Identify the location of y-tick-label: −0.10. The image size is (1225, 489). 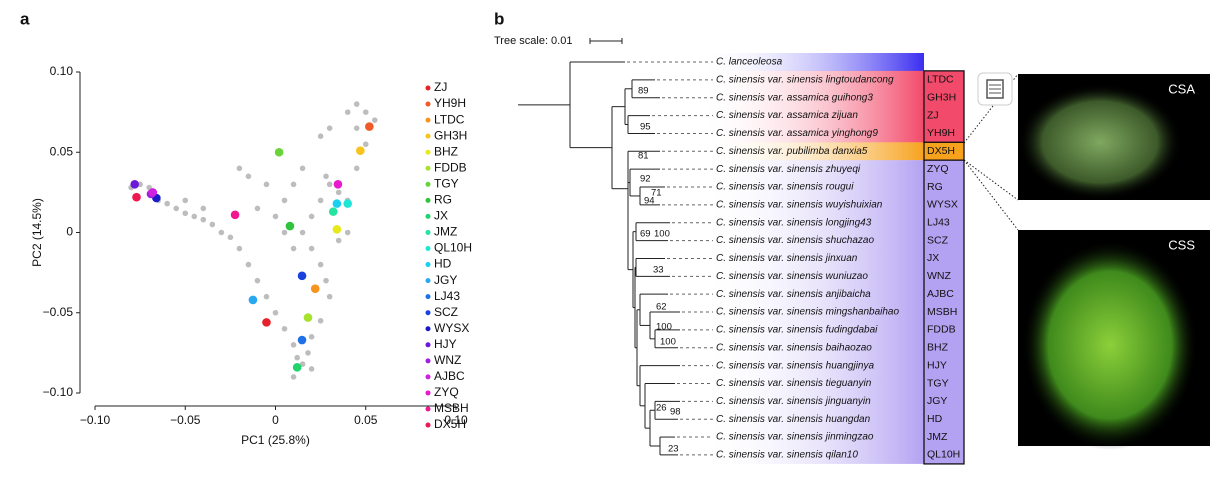
(58, 392).